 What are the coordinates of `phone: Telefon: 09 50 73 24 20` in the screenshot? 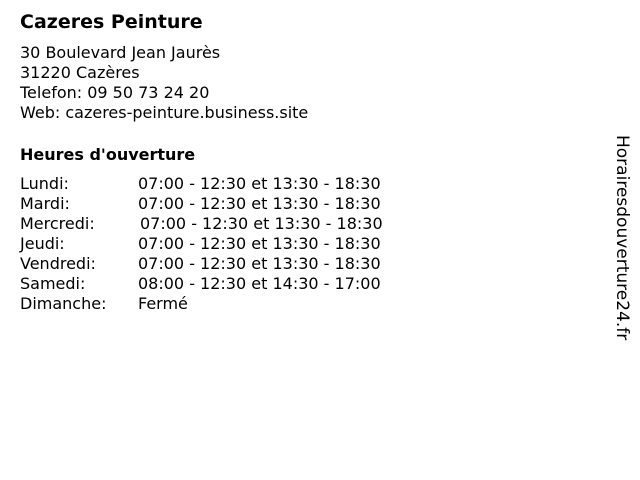 It's located at (115, 92).